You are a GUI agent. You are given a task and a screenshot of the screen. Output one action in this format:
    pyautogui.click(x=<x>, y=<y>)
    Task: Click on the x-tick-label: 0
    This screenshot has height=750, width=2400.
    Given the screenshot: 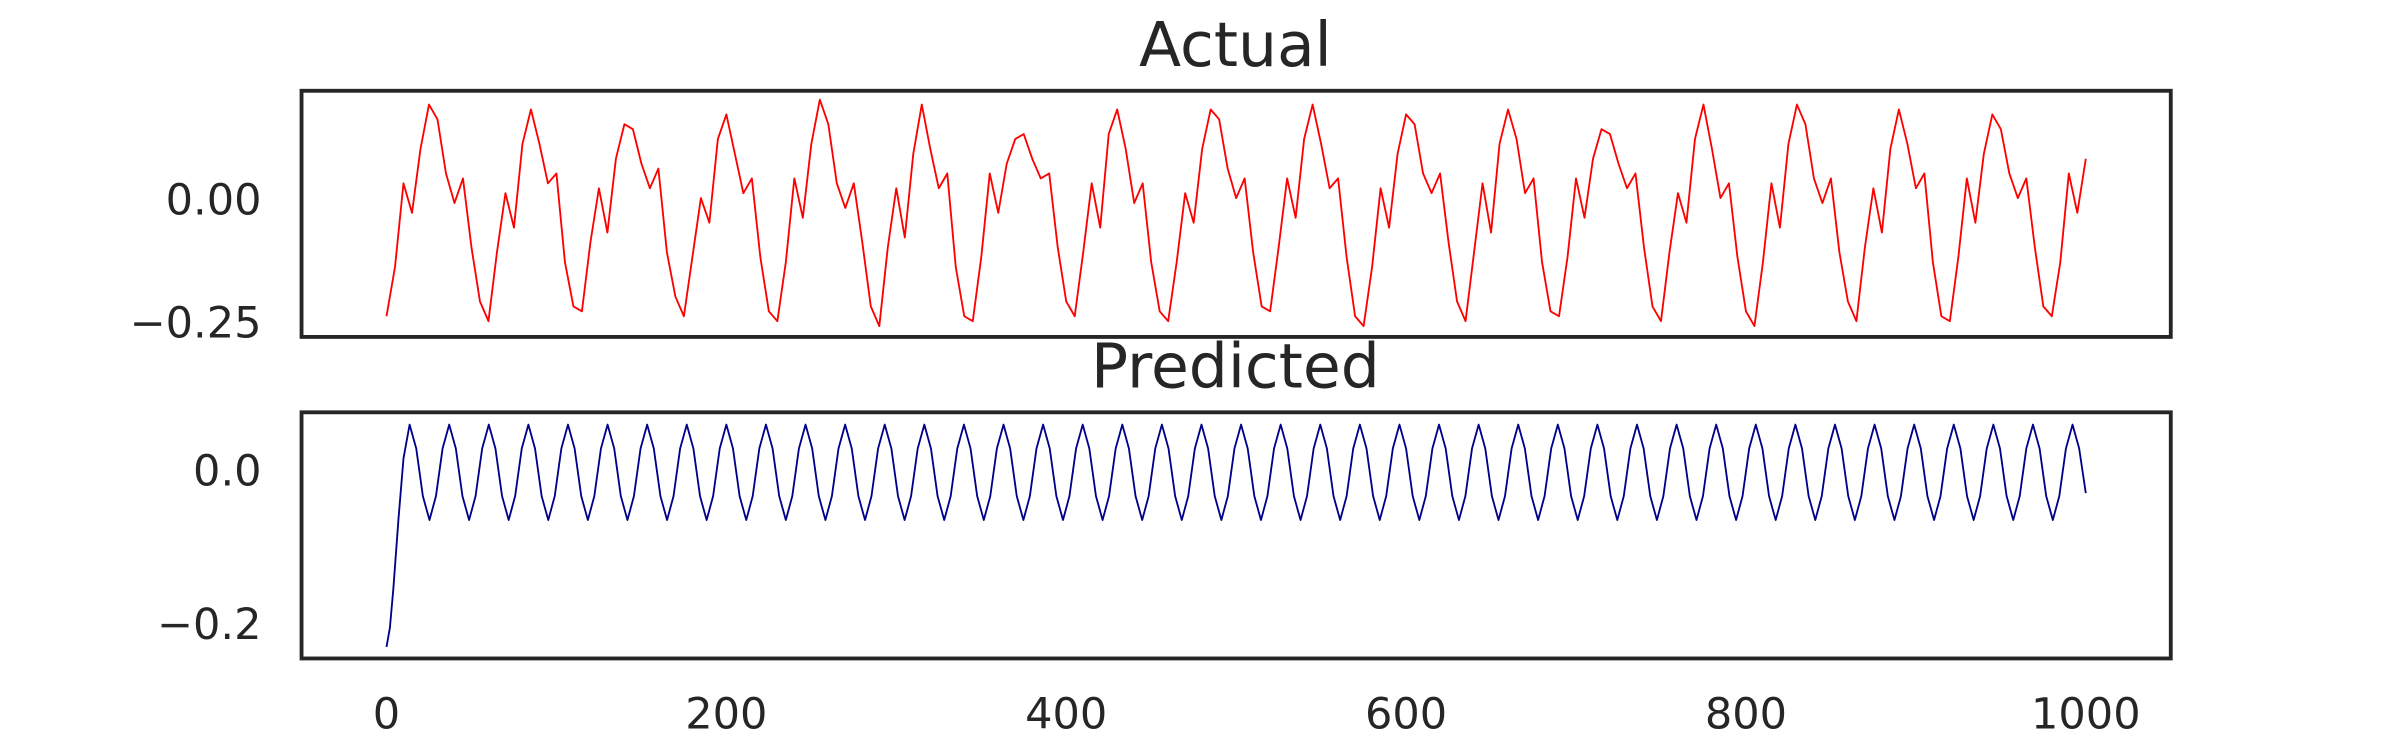 What is the action you would take?
    pyautogui.click(x=386, y=714)
    